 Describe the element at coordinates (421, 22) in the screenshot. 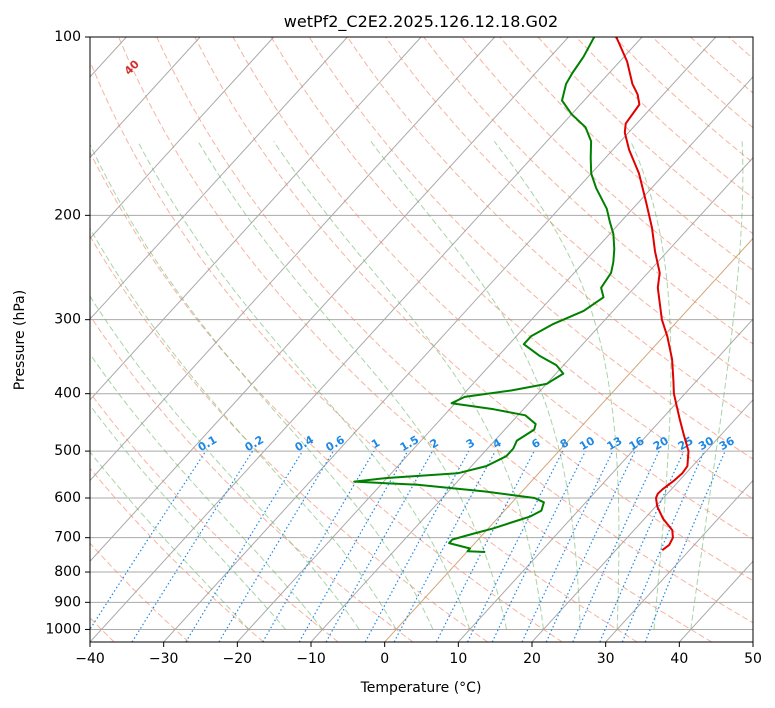

I see `chart-title: wetPf2_C2E2.2025.126.12.18.G02` at that location.